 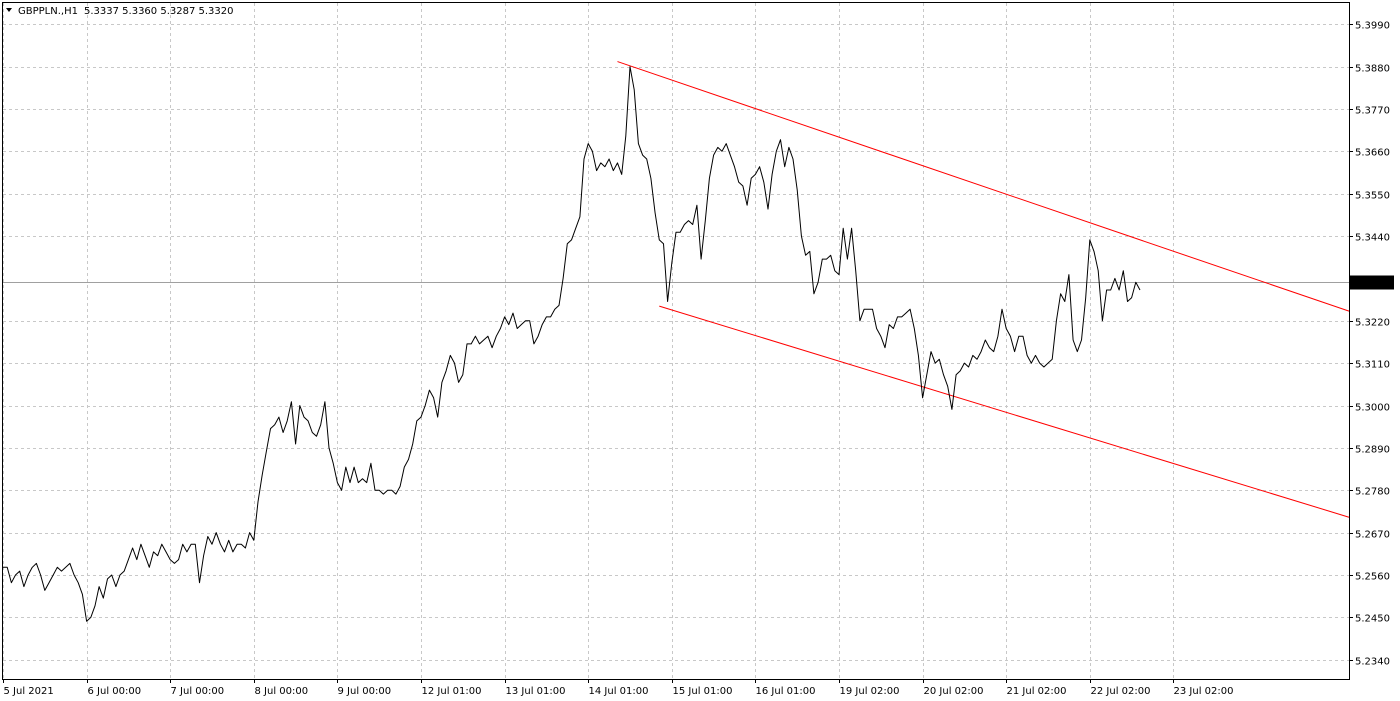 What do you see at coordinates (1372, 196) in the screenshot?
I see `y-tick-label: 5.3550` at bounding box center [1372, 196].